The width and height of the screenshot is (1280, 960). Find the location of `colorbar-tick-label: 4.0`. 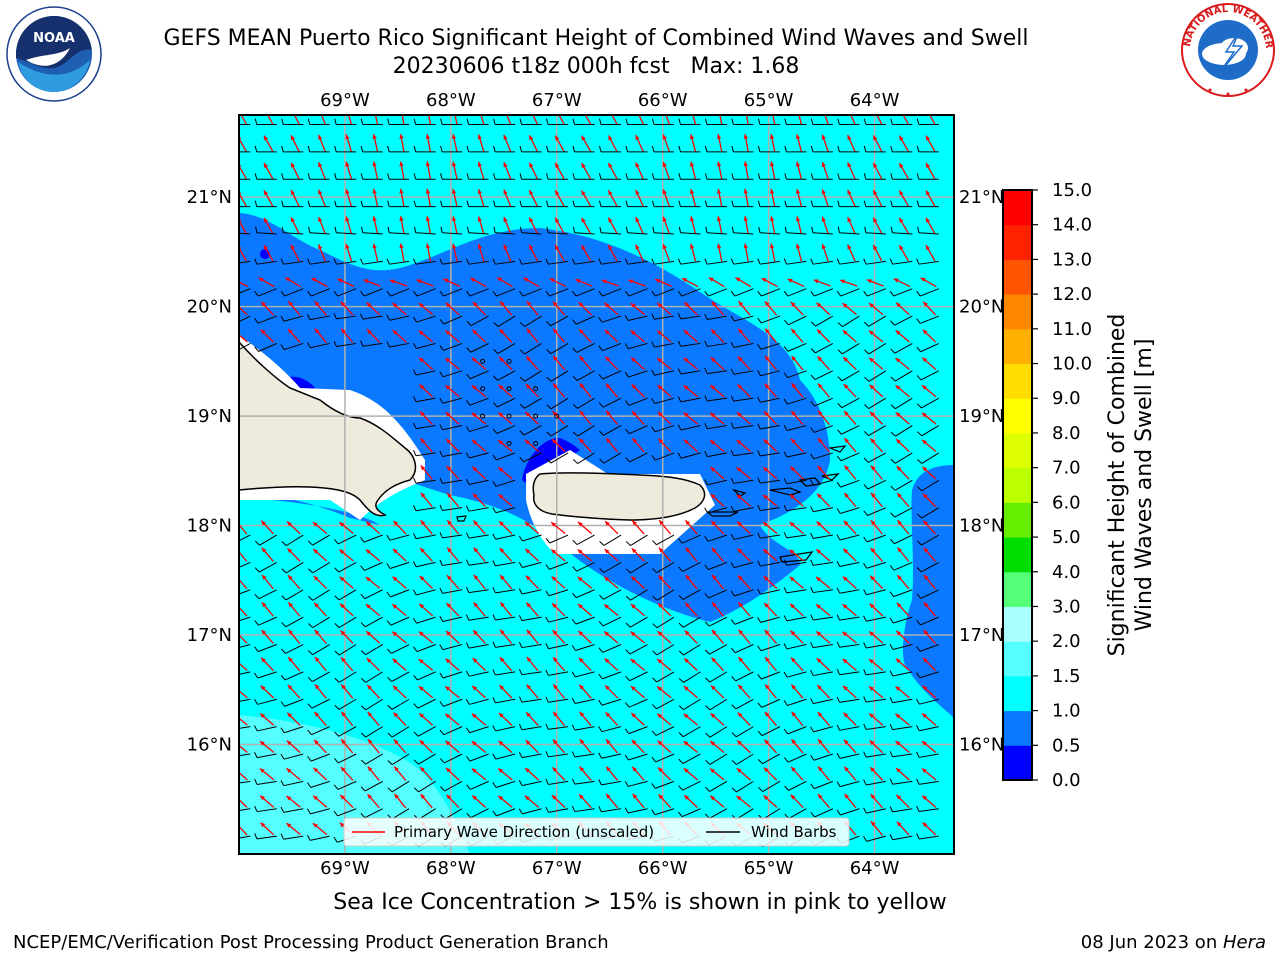

colorbar-tick-label: 4.0 is located at coordinates (1066, 572).